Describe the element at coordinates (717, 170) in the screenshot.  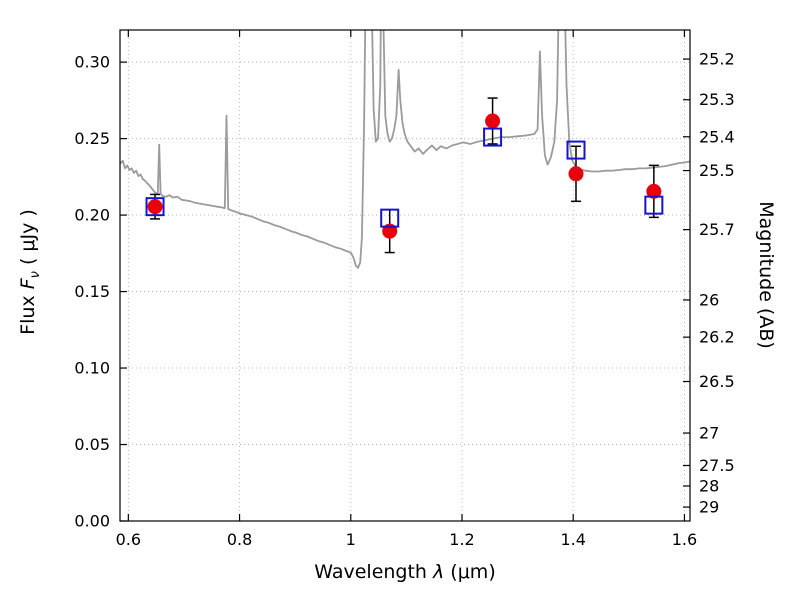
I see `magnitude-tick-label: 25.5` at that location.